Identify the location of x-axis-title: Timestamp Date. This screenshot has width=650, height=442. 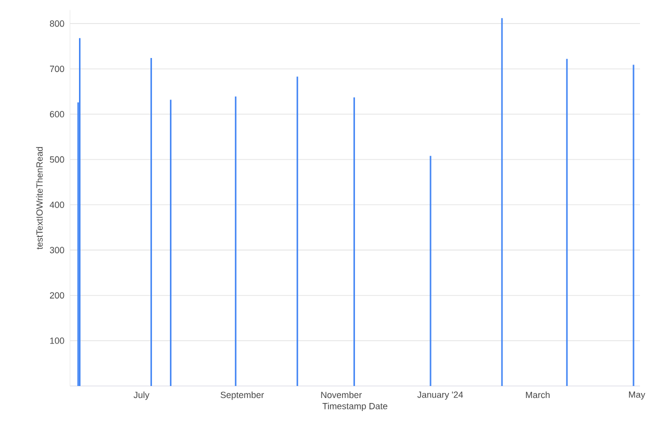
(355, 407).